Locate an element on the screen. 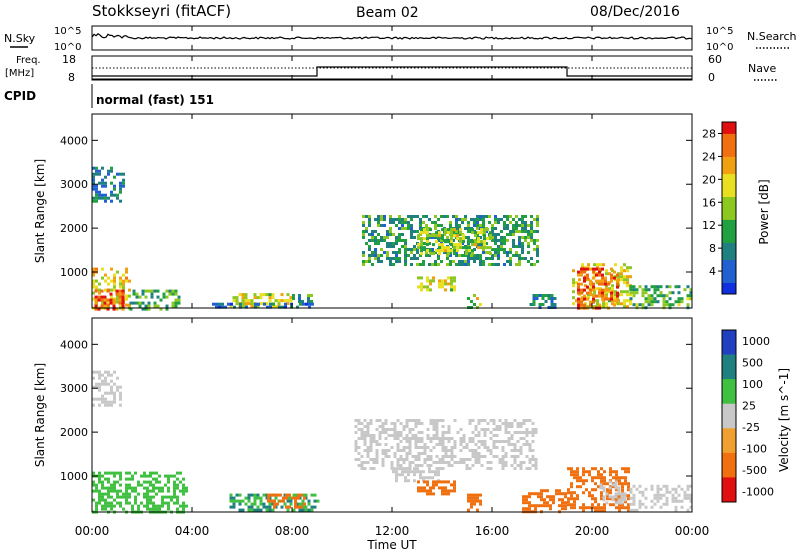 This screenshot has height=554, width=800. search-tick-bottom: 10^0 is located at coordinates (719, 47).